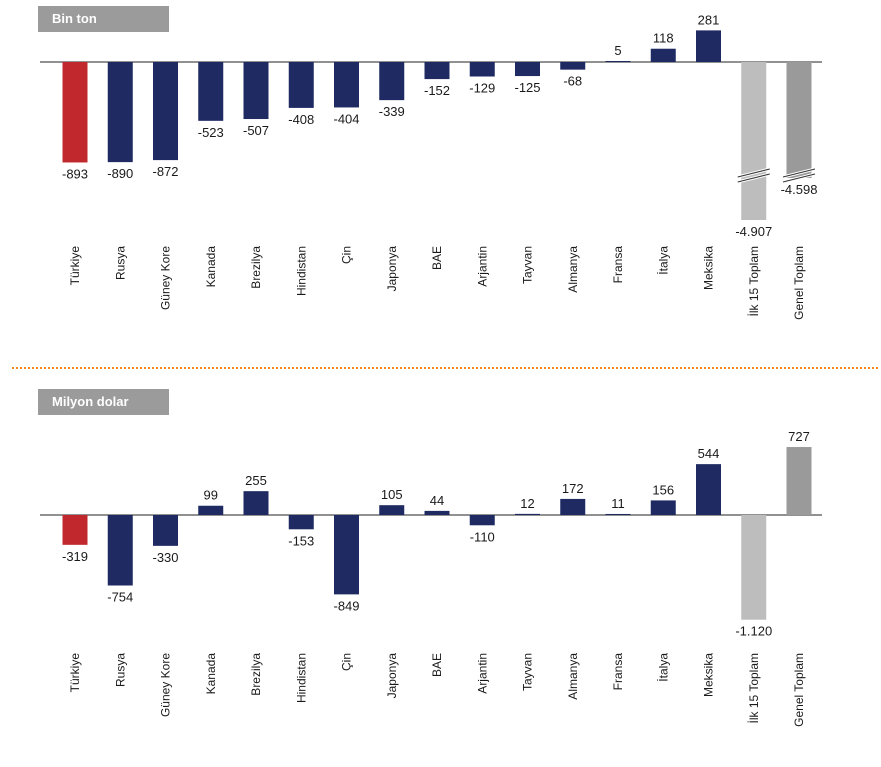 The image size is (881, 767). What do you see at coordinates (709, 675) in the screenshot?
I see `category-label-1-14: Meksika` at bounding box center [709, 675].